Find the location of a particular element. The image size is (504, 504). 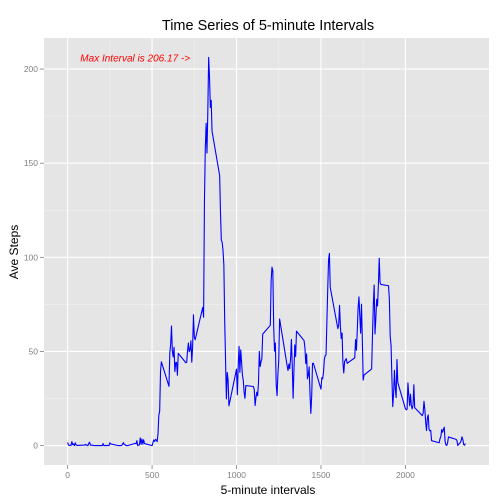

y-tick-label: 50 is located at coordinates (34, 351).